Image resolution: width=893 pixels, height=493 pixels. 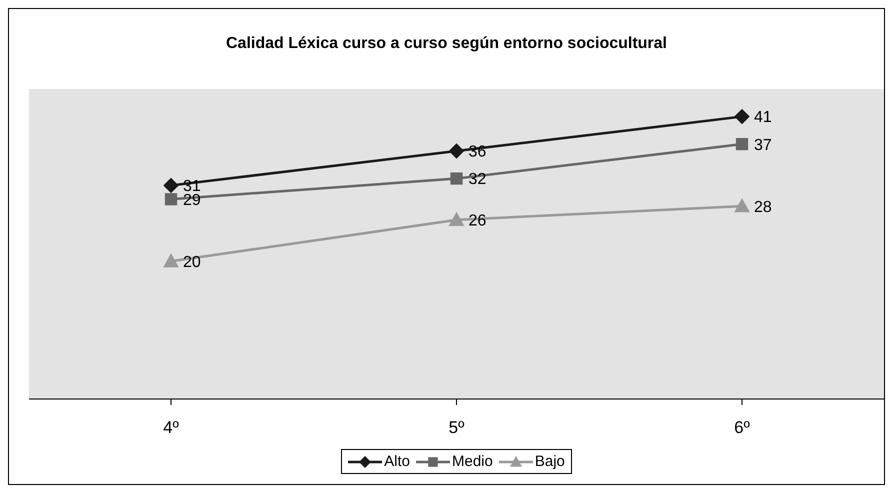 What do you see at coordinates (549, 461) in the screenshot?
I see `legend-label: Bajo` at bounding box center [549, 461].